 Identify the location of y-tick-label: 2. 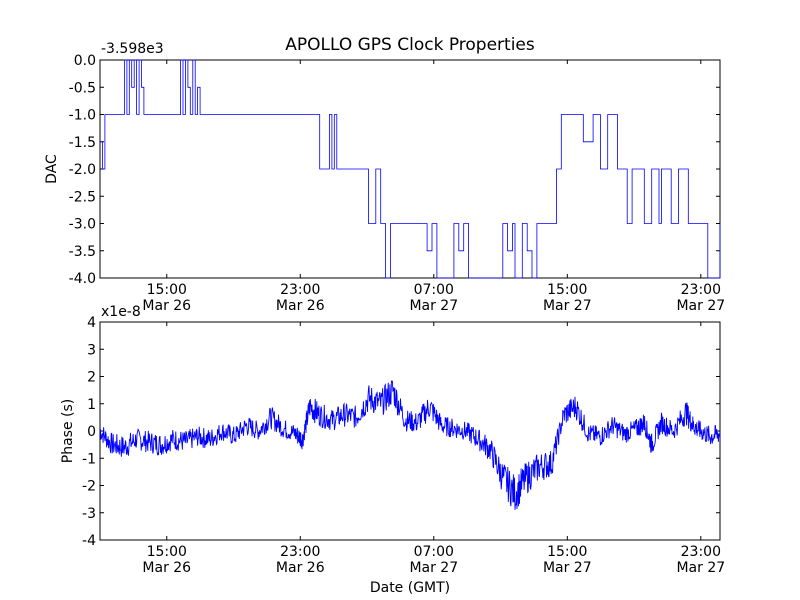
(91, 378).